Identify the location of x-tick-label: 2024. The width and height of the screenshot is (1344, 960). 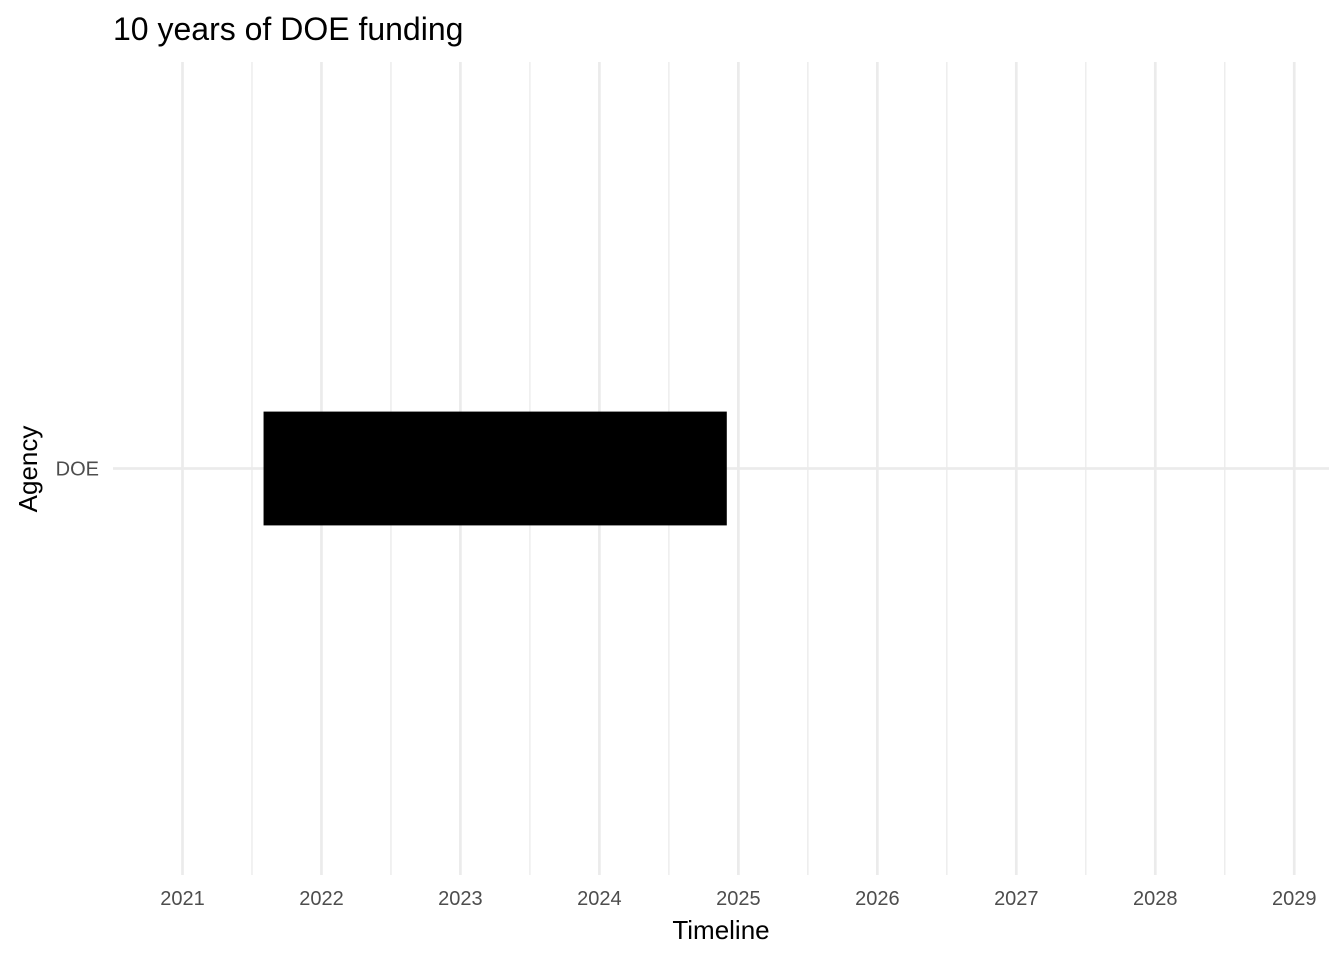
(599, 899).